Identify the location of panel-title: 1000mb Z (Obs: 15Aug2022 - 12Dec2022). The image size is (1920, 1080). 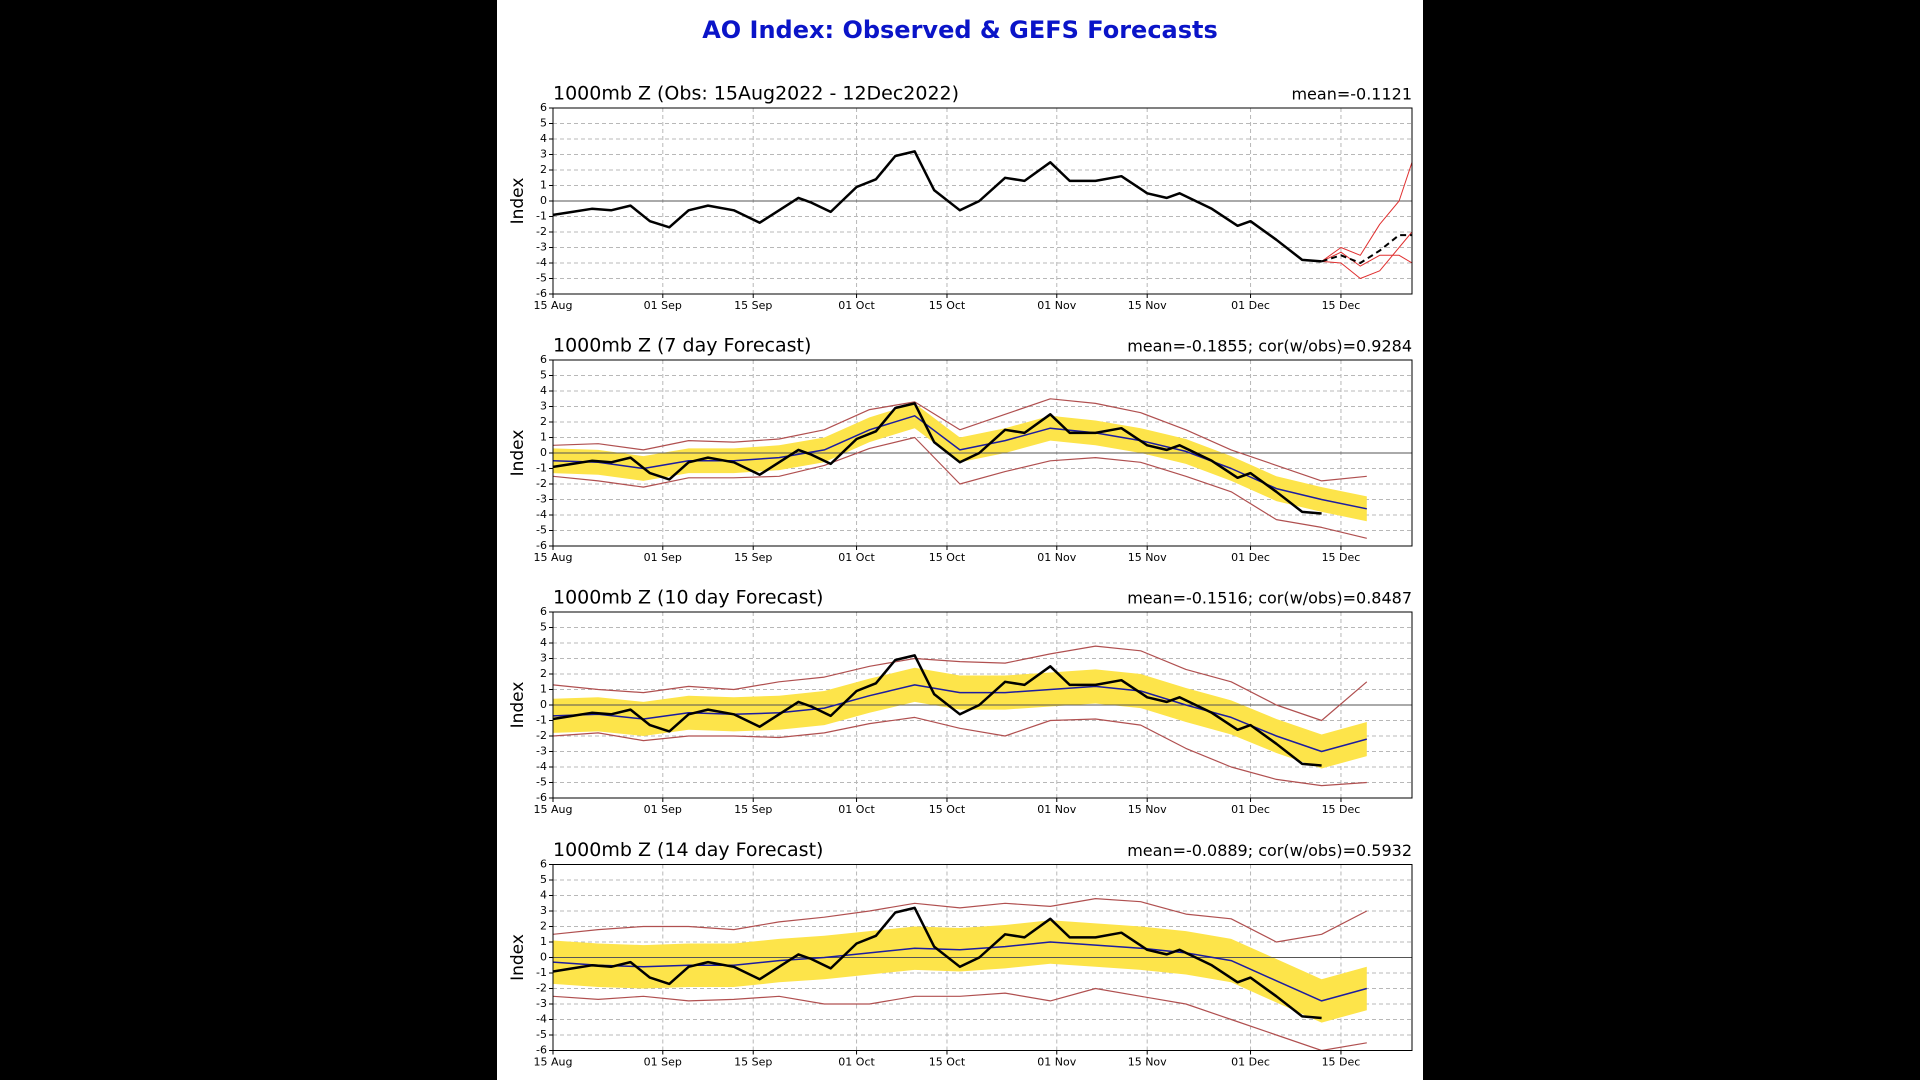
(756, 94).